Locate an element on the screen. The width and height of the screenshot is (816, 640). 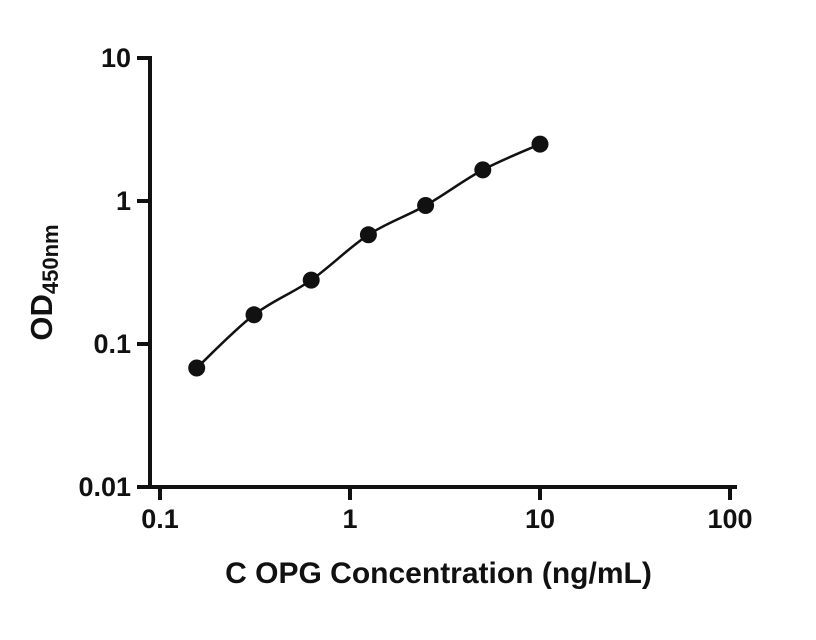
x-axis-title: C OPG Concentration (ng/mL) is located at coordinates (438, 573).